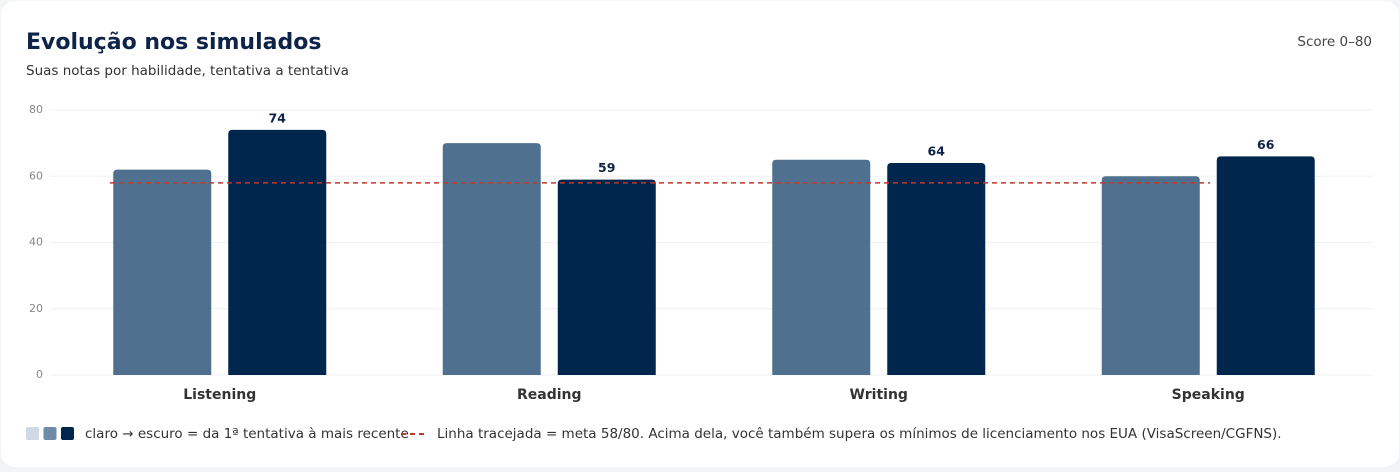 The image size is (1400, 472). I want to click on value-label: 64, so click(937, 151).